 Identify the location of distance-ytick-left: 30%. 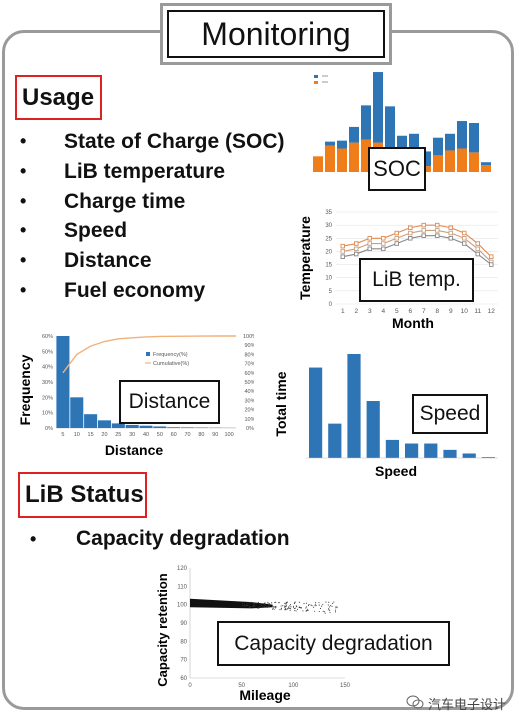
(47, 383).